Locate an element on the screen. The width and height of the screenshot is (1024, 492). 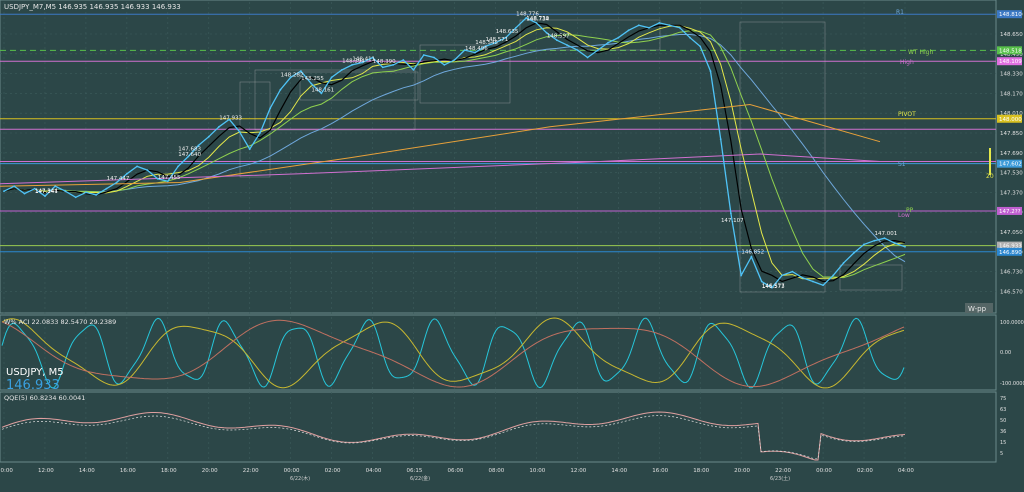
time-tick-label: 04:00 is located at coordinates (906, 471).